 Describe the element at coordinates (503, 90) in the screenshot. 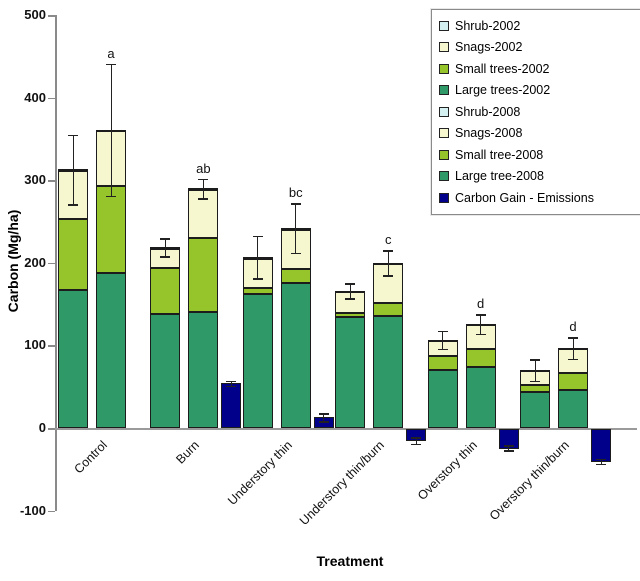

I see `legend-label: Large trees-2002` at that location.